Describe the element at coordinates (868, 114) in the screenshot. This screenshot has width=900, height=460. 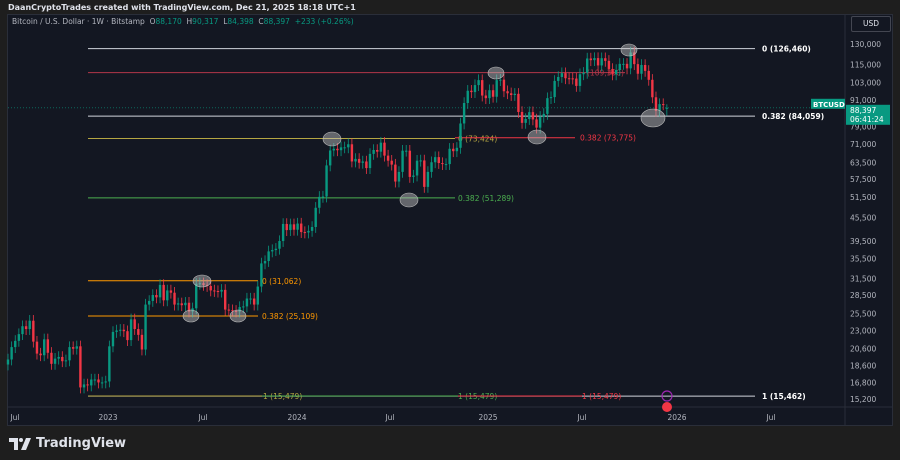
I see `price-tag` at that location.